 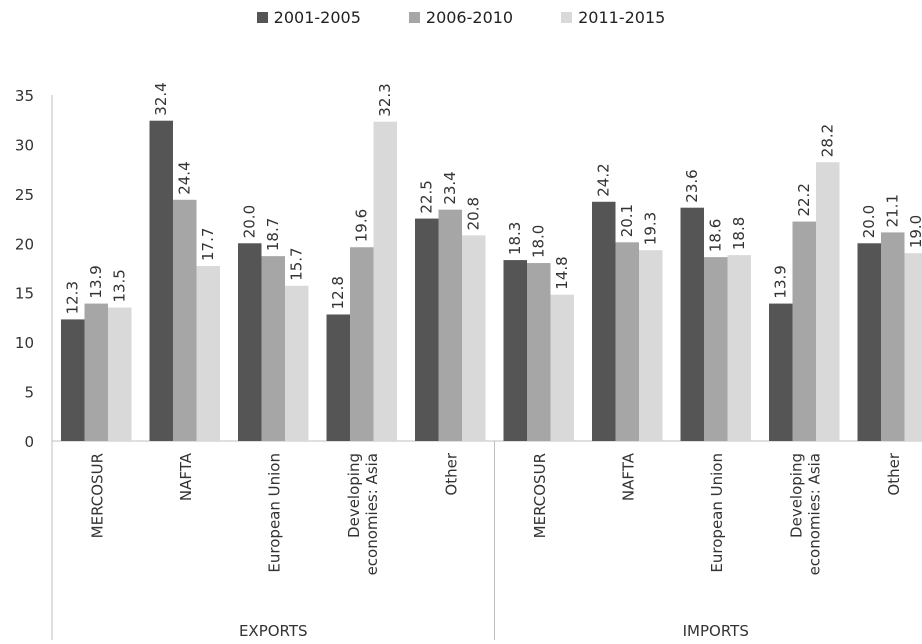 What do you see at coordinates (97, 495) in the screenshot?
I see `category-label-exports-mercosur: MERCOSUR` at bounding box center [97, 495].